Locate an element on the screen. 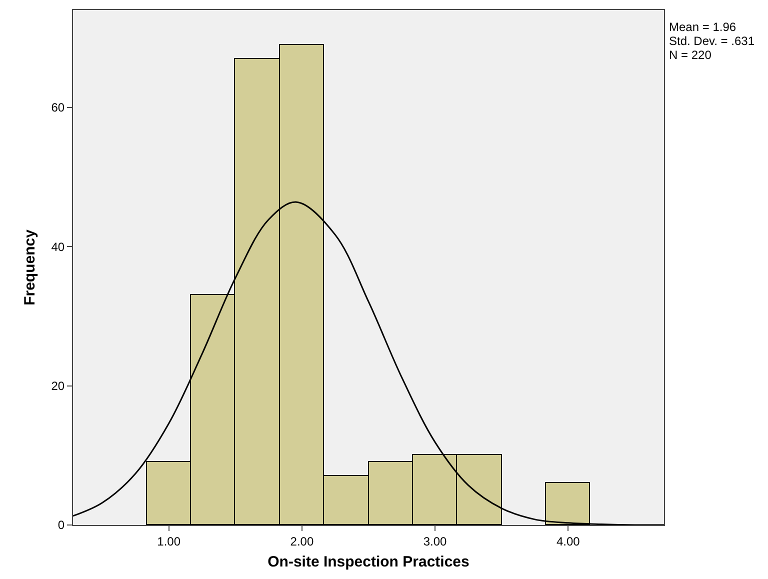 The width and height of the screenshot is (768, 579). text: Std. Dev. = .631 is located at coordinates (712, 41).